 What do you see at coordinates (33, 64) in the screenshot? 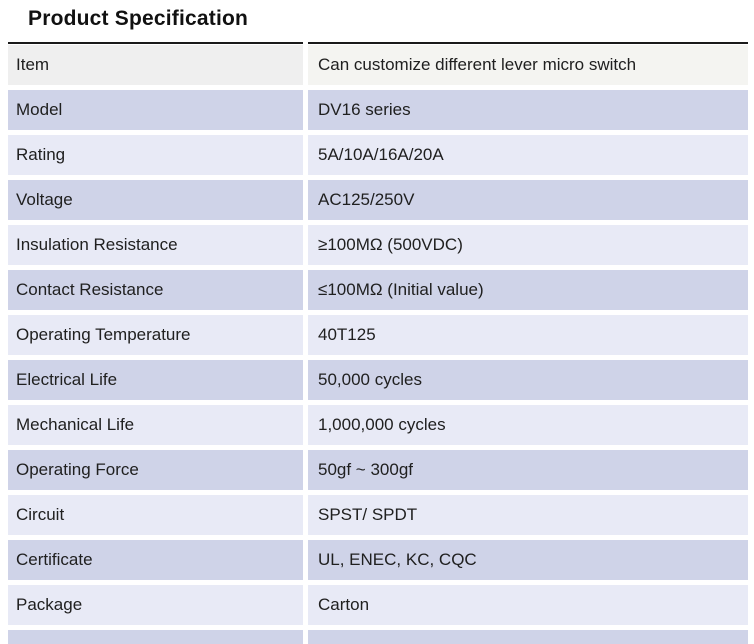
I see `spec-label: Item` at bounding box center [33, 64].